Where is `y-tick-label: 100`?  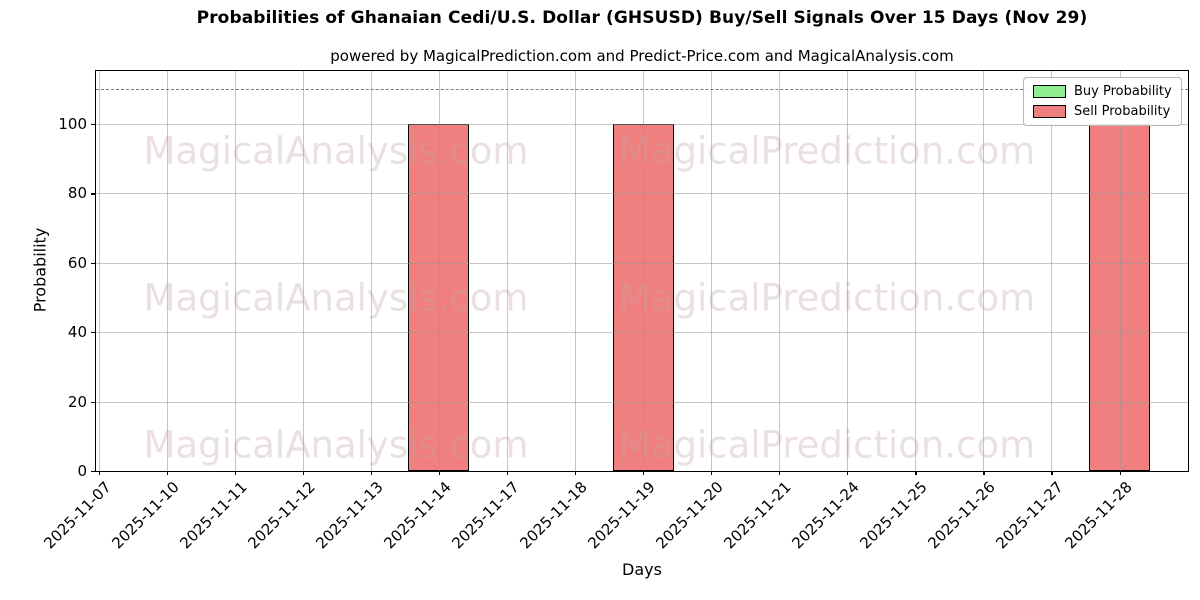 y-tick-label: 100 is located at coordinates (72, 124).